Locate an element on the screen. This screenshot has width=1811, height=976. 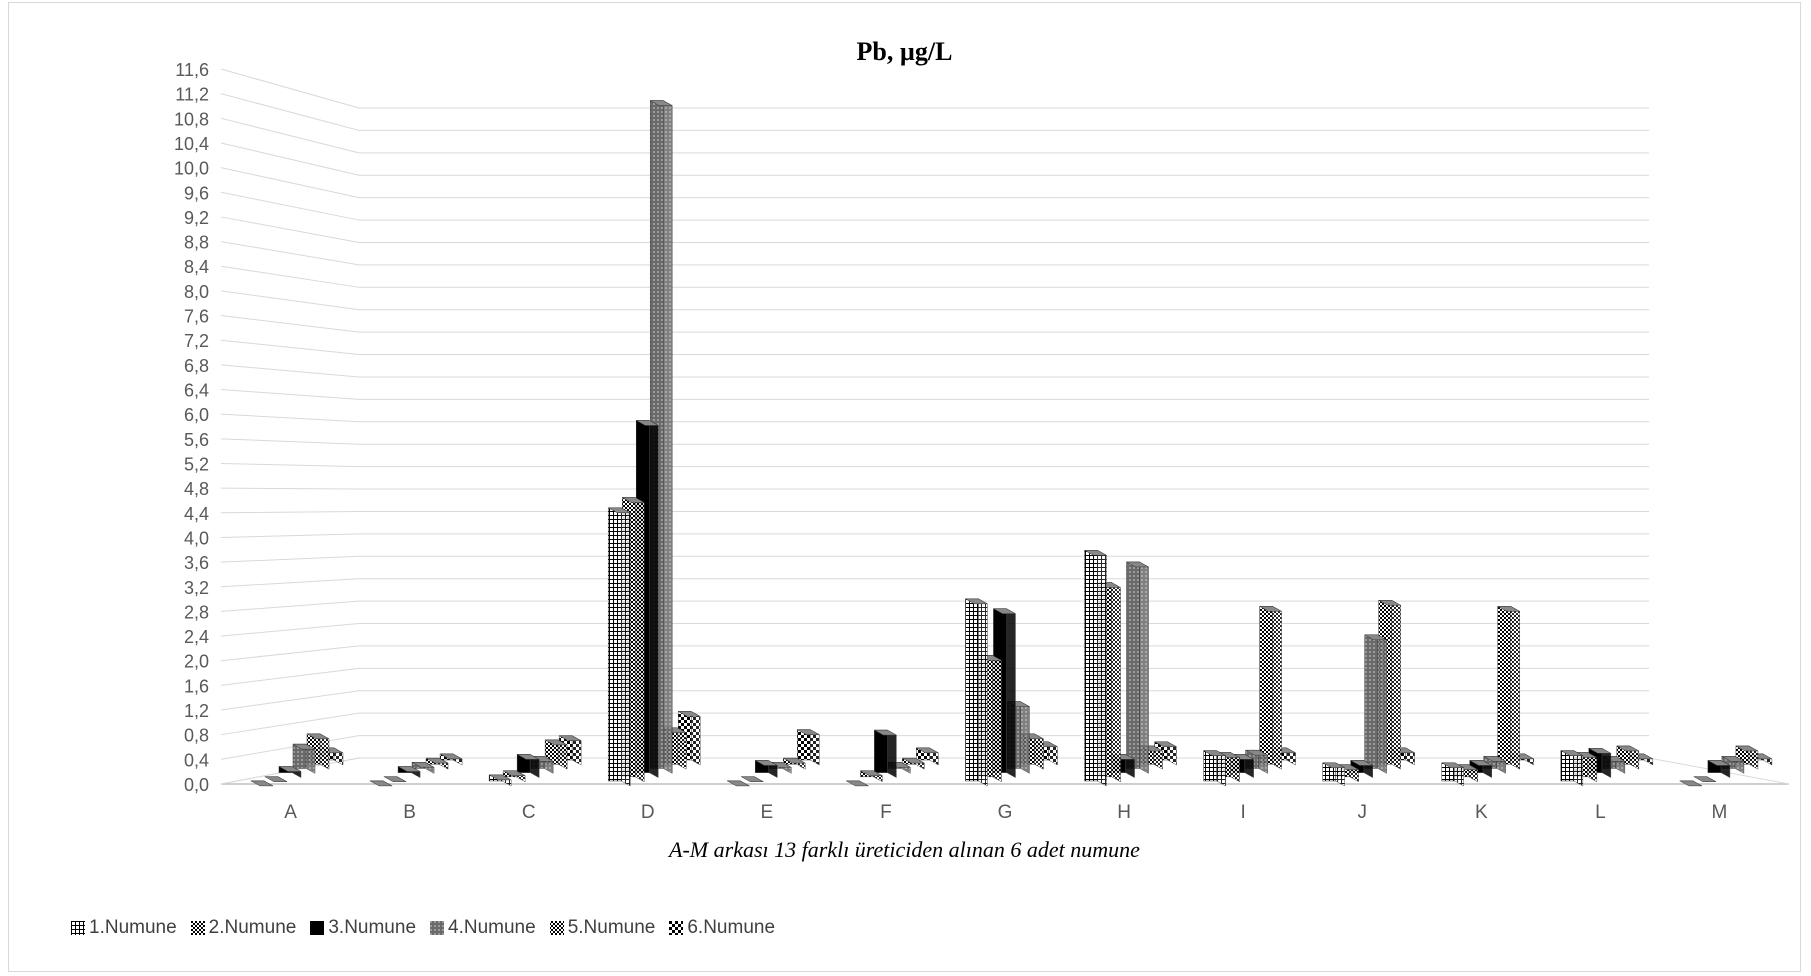
legend-label: 4.Numune is located at coordinates (492, 927).